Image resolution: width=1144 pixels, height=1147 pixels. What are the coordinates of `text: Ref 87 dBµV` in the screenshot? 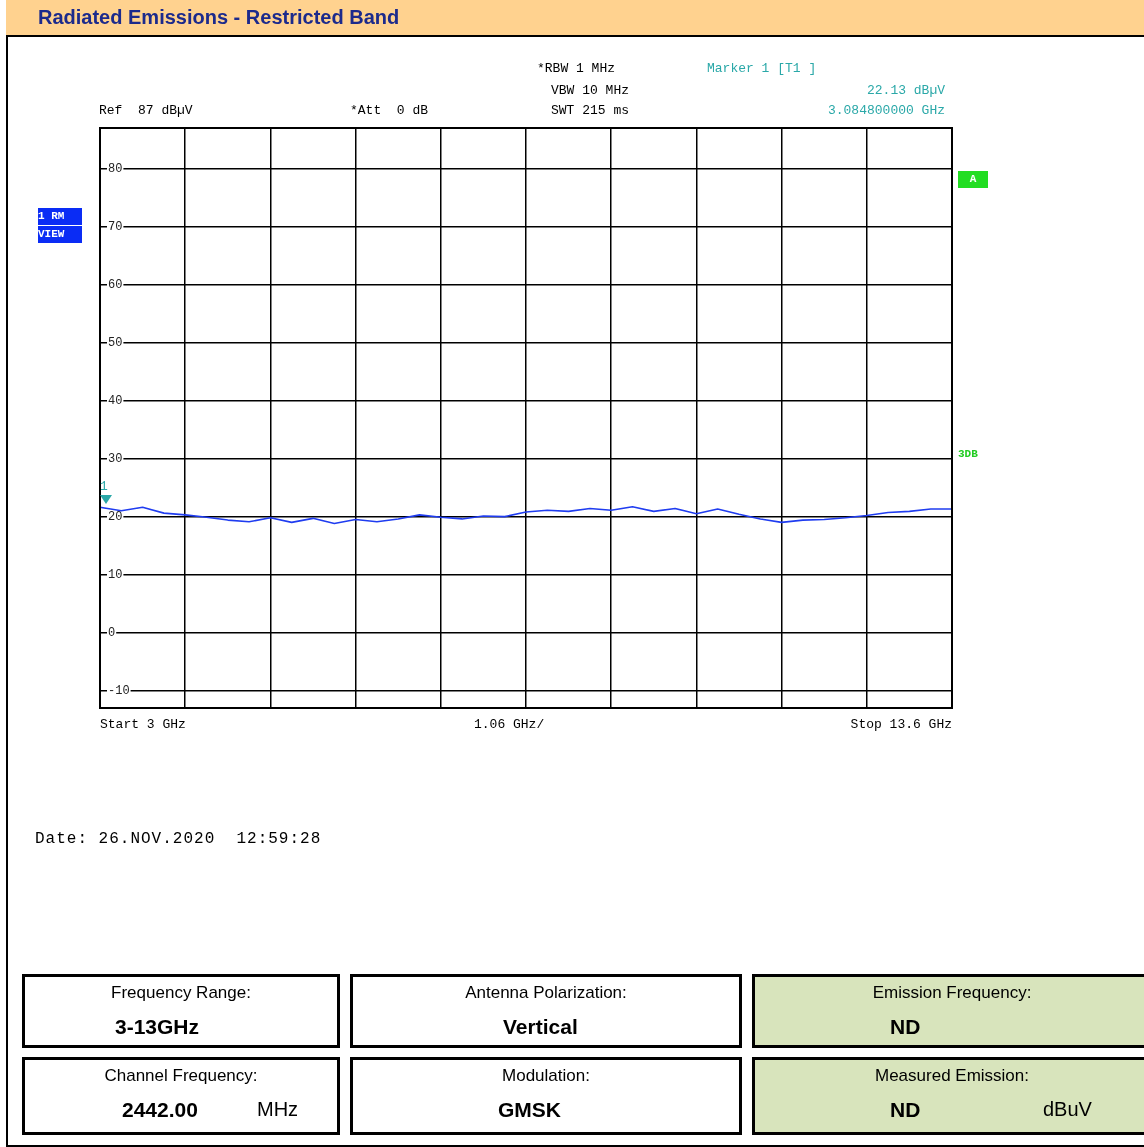 It's located at (146, 110).